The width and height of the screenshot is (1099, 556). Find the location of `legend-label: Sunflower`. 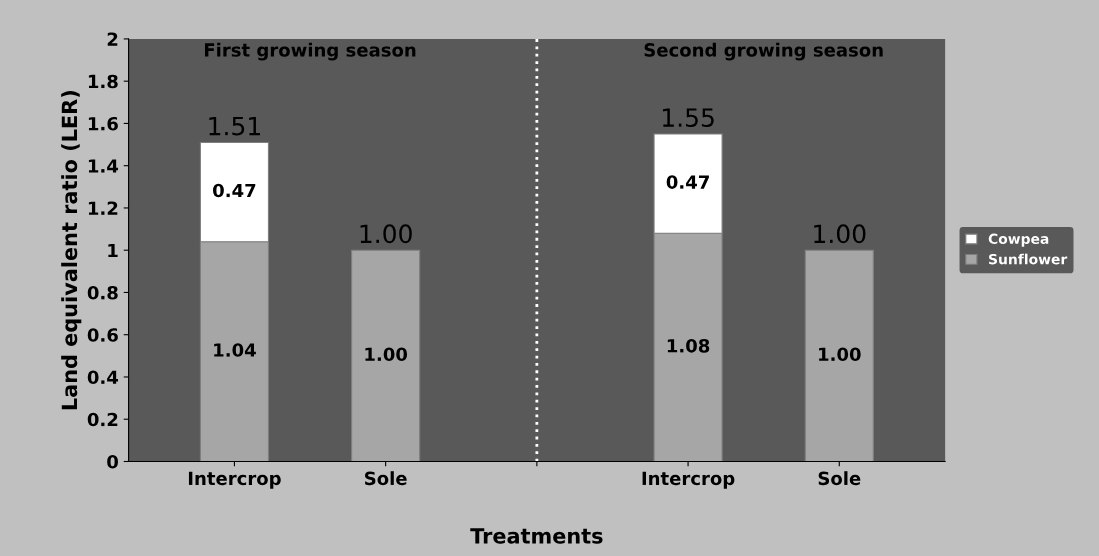

legend-label: Sunflower is located at coordinates (1028, 259).